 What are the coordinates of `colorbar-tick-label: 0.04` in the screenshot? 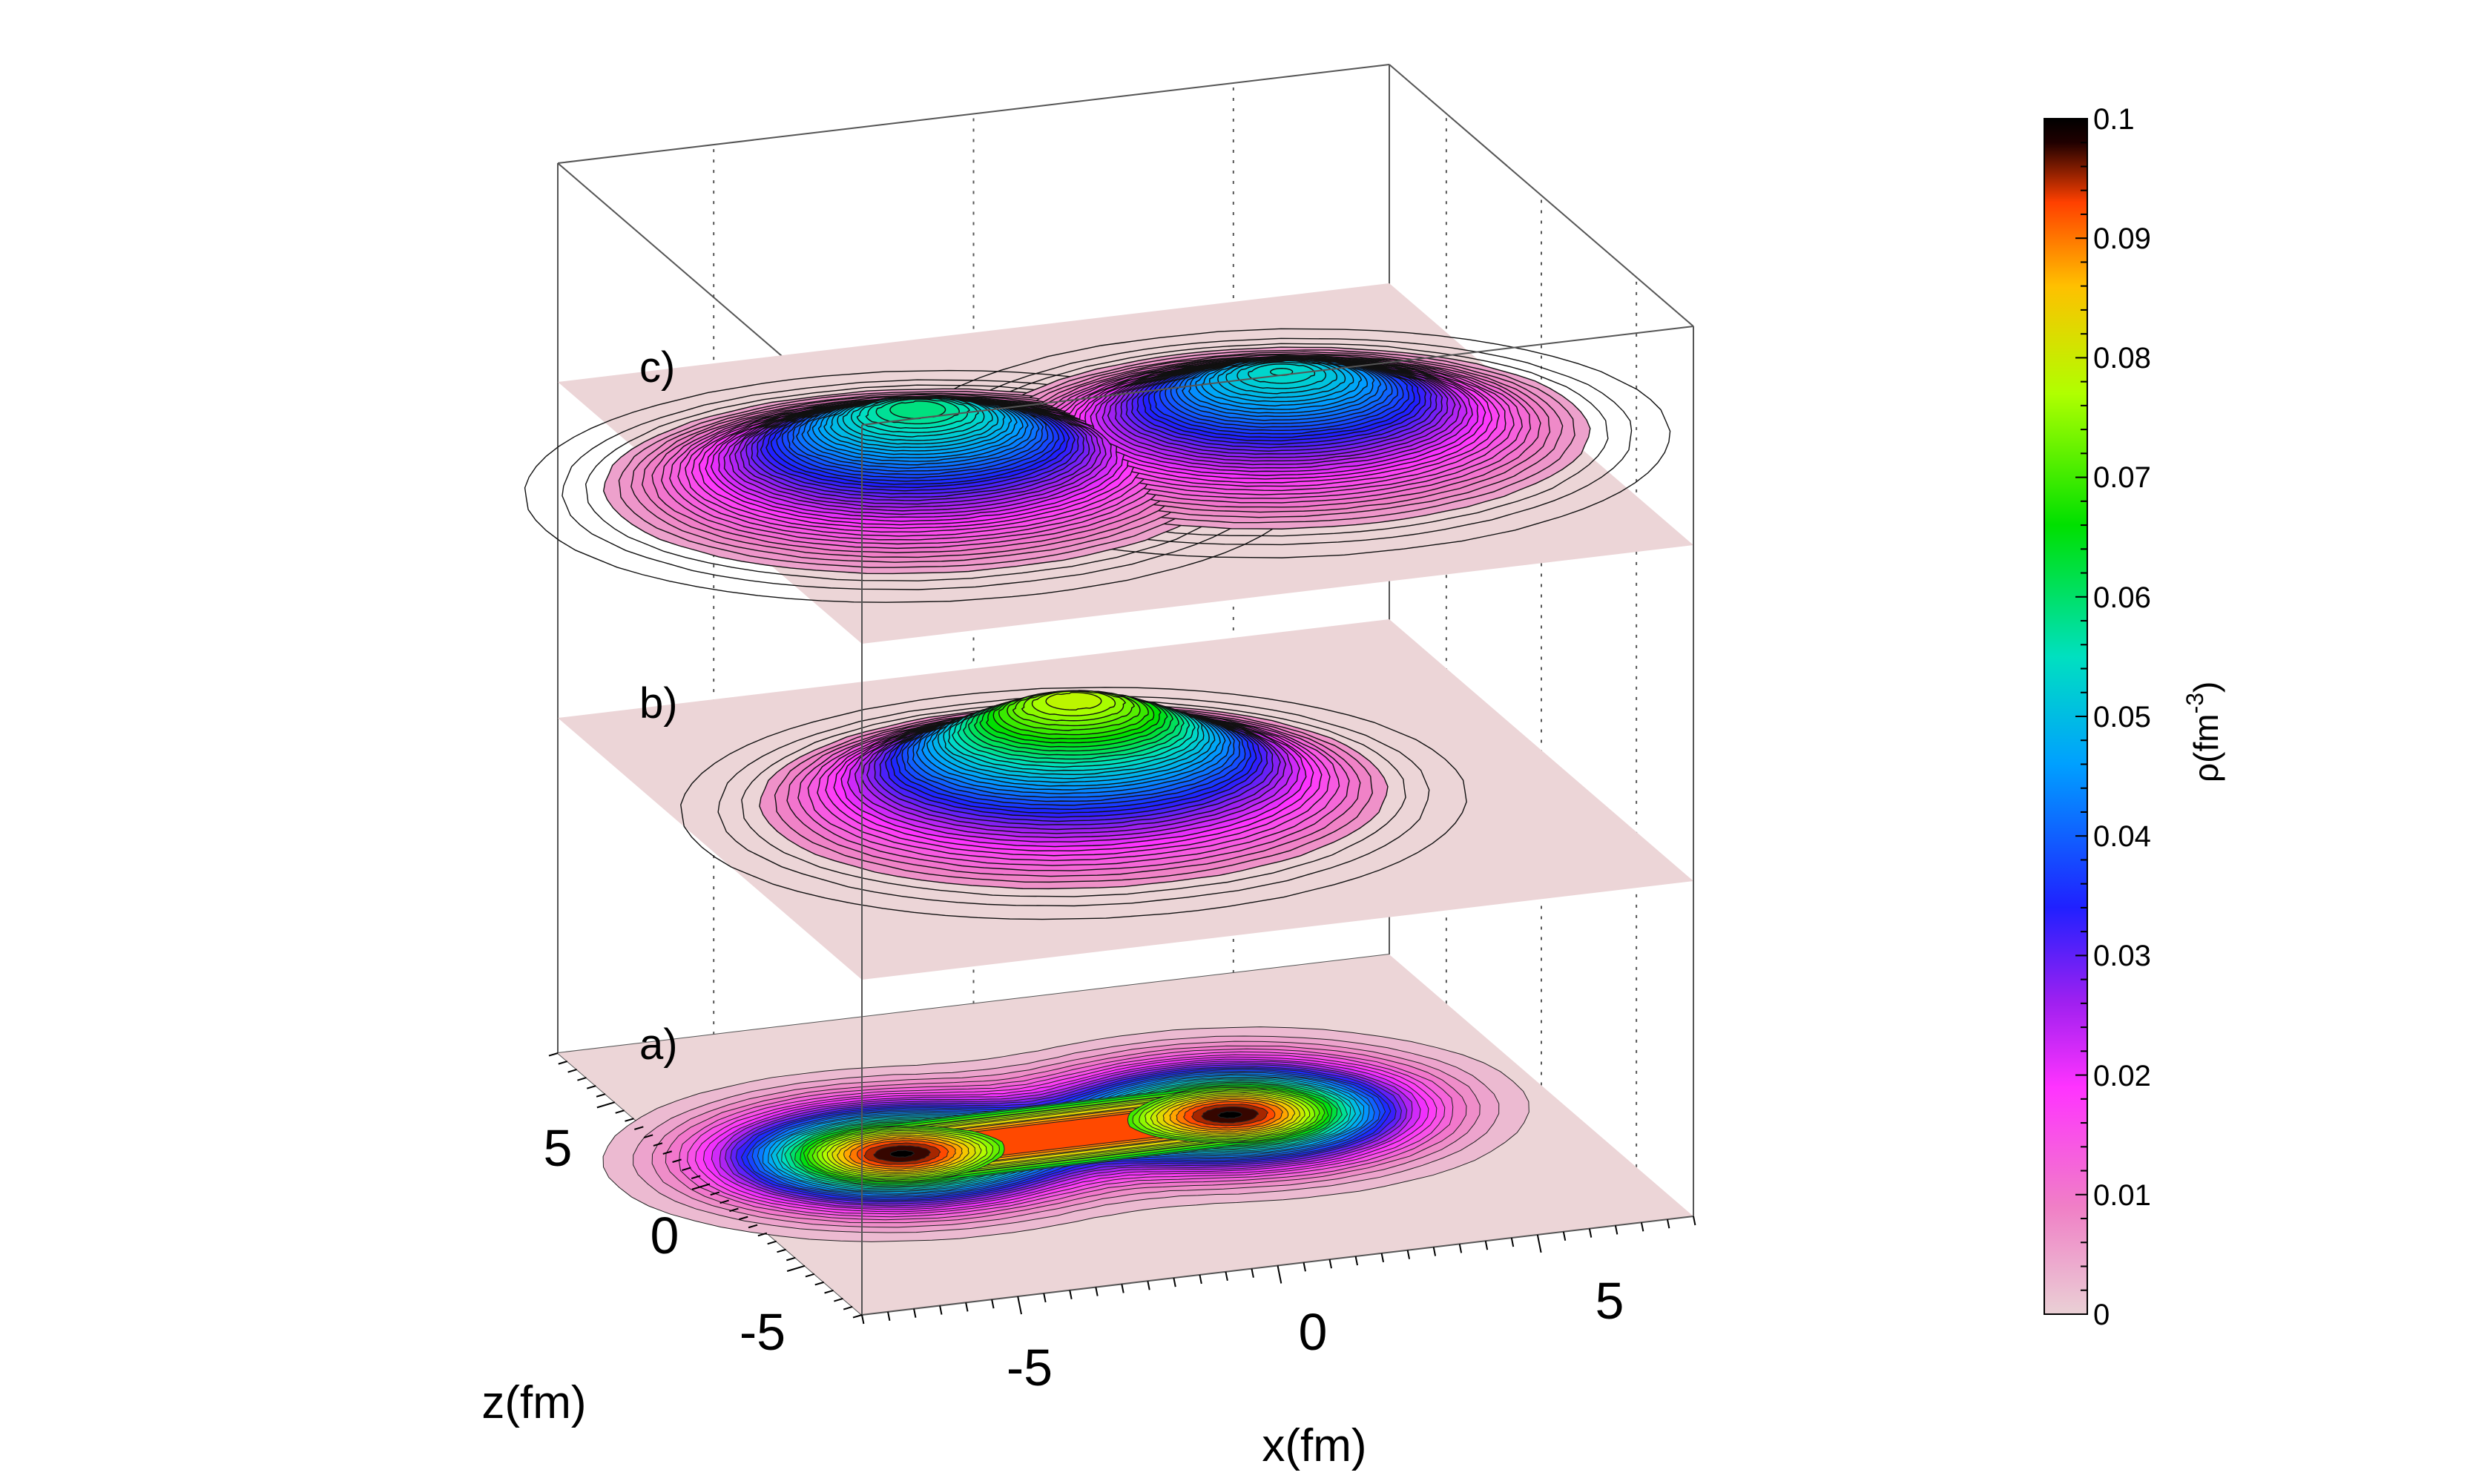 It's located at (2122, 837).